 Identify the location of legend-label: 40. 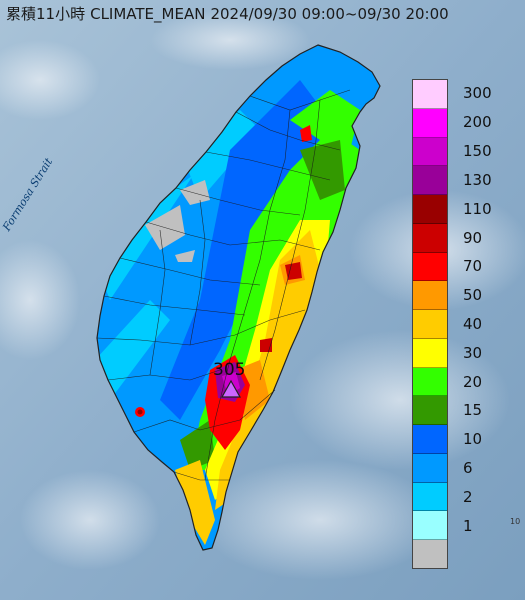
(473, 324).